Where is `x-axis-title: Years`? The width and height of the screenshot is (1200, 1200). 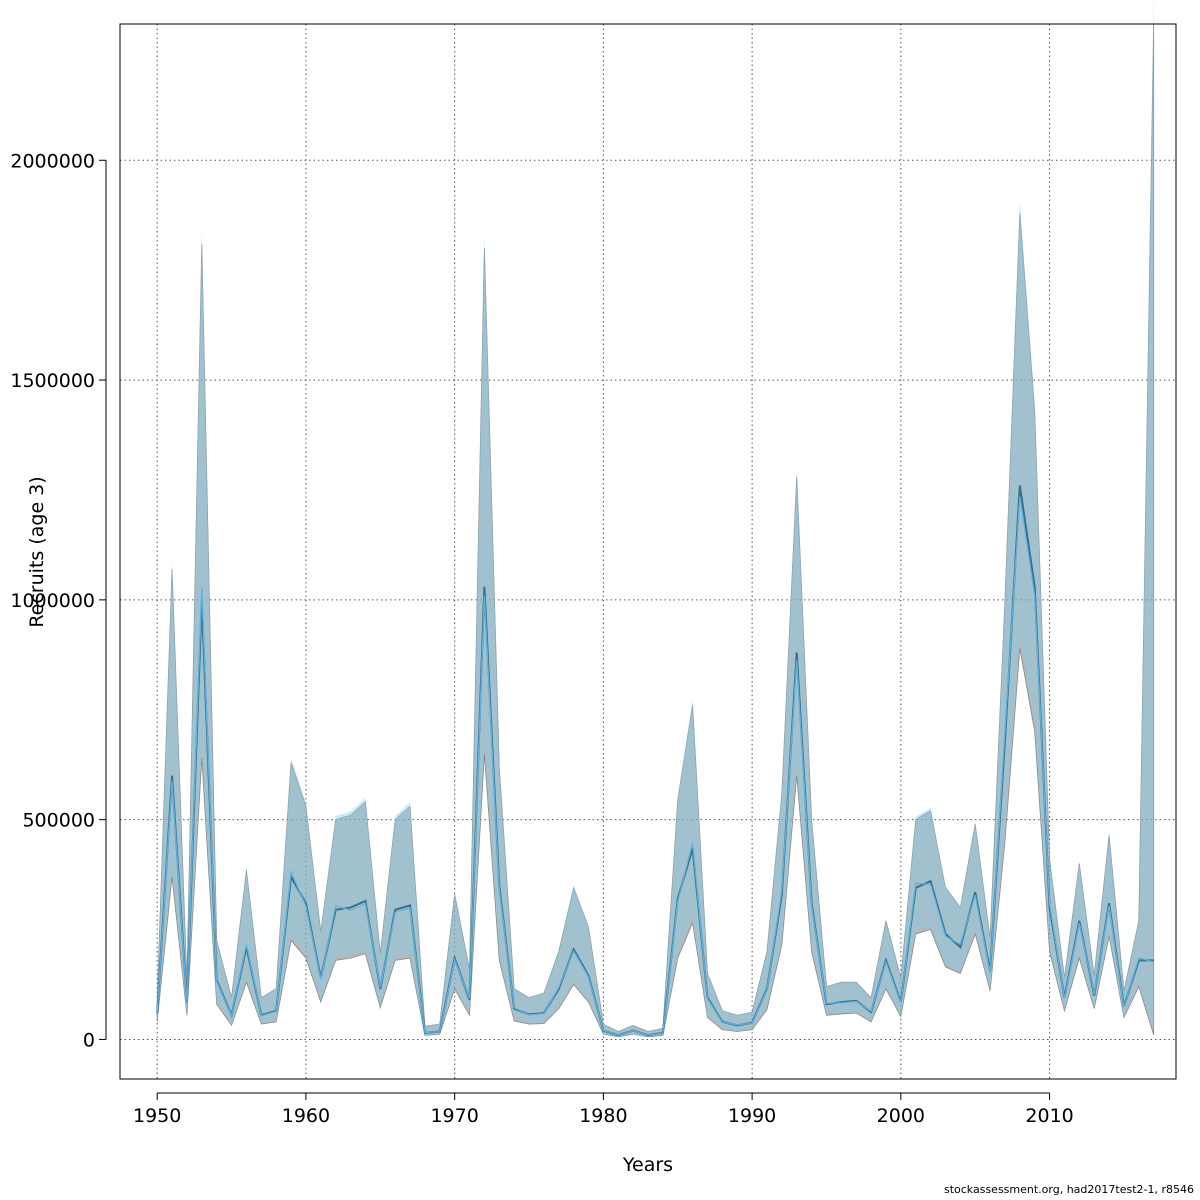 x-axis-title: Years is located at coordinates (647, 1165).